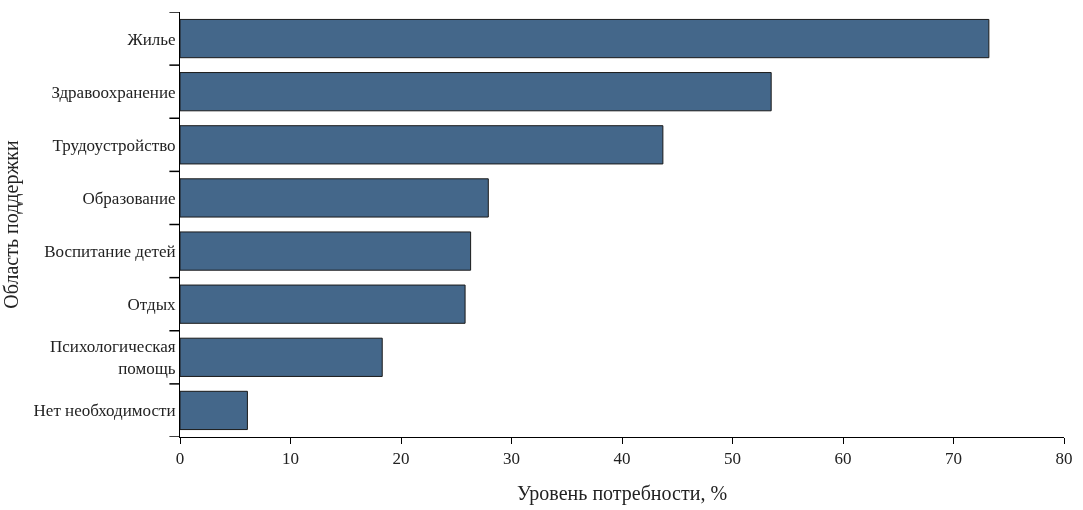 Image resolution: width=1083 pixels, height=510 pixels. Describe the element at coordinates (152, 305) in the screenshot. I see `y-tick-label: Отдых` at that location.